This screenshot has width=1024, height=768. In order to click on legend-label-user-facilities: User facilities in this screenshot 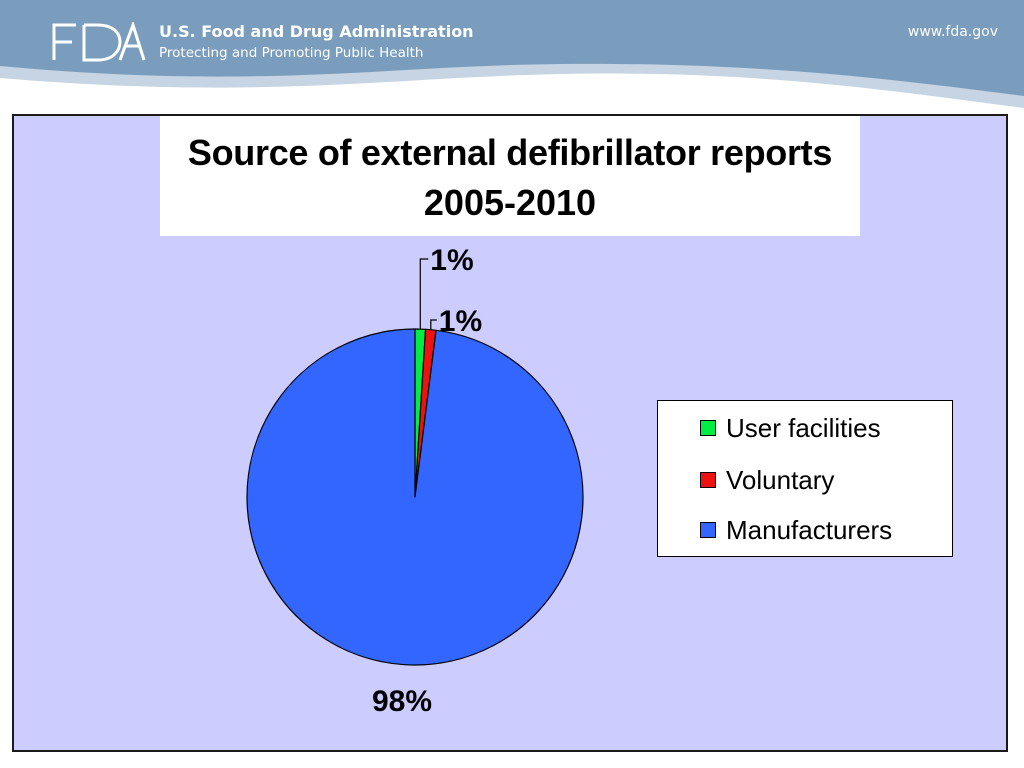, I will do `click(803, 427)`.